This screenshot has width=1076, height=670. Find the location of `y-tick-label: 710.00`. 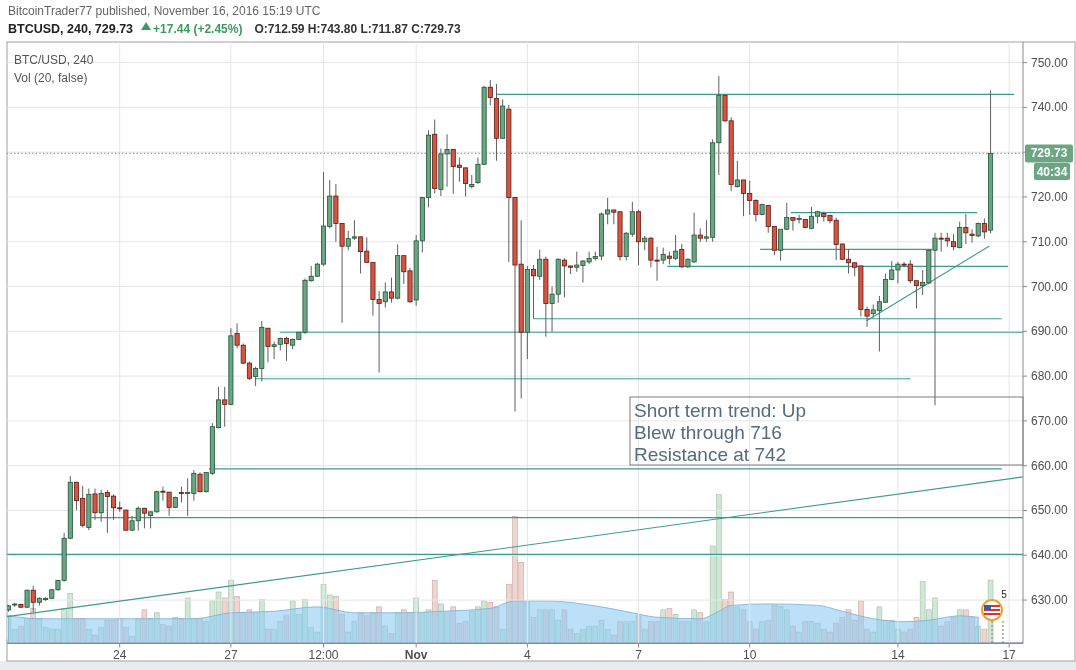

y-tick-label: 710.00 is located at coordinates (1050, 241).